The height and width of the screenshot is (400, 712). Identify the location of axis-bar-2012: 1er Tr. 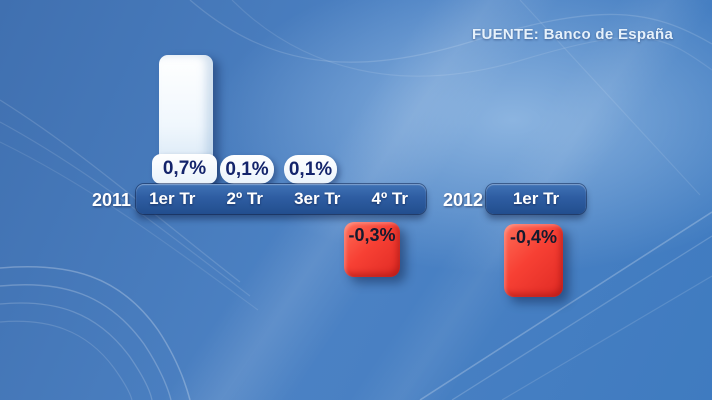
(536, 199).